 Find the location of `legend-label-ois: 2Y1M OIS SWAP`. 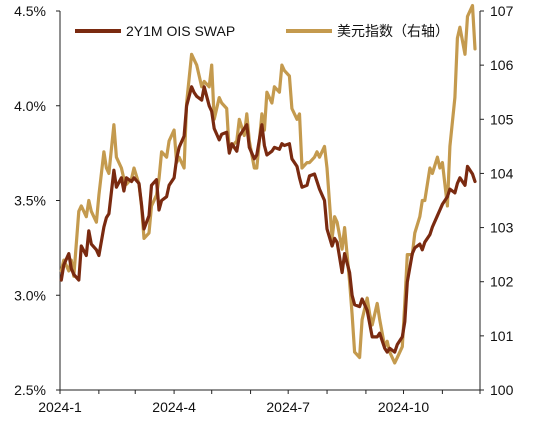

legend-label-ois: 2Y1M OIS SWAP is located at coordinates (180, 31).